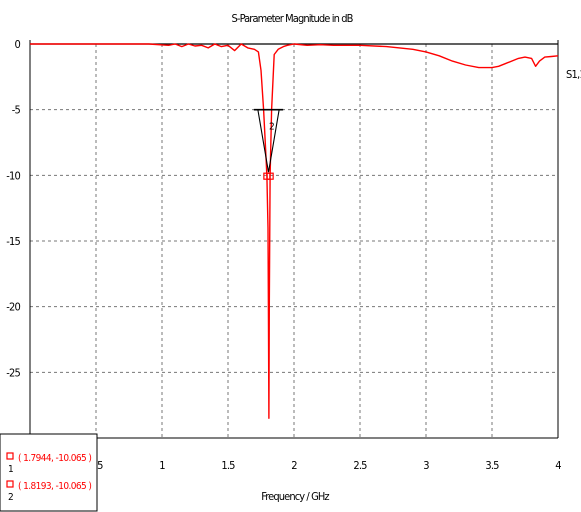 The image size is (581, 512). I want to click on x-tick-label: 3.5, so click(492, 465).